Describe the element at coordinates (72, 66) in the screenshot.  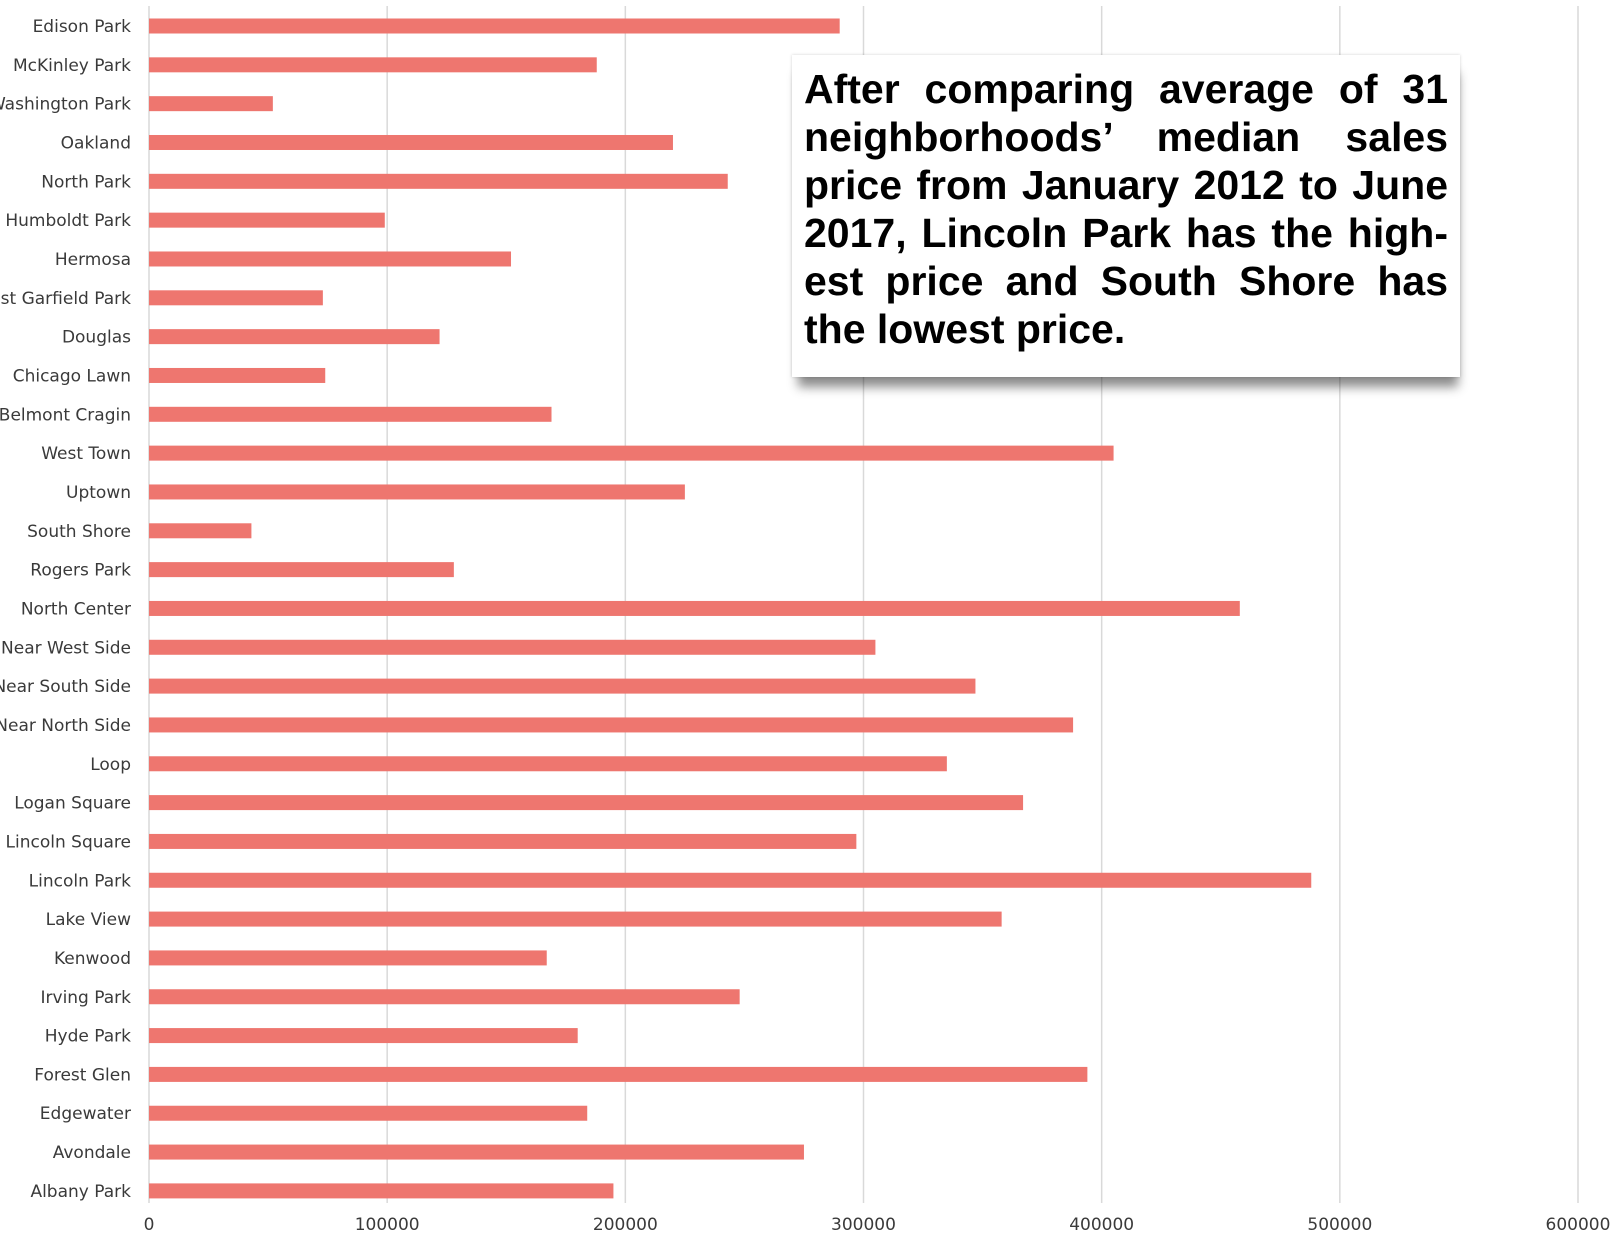
I see `category-label: McKinley Park` at that location.